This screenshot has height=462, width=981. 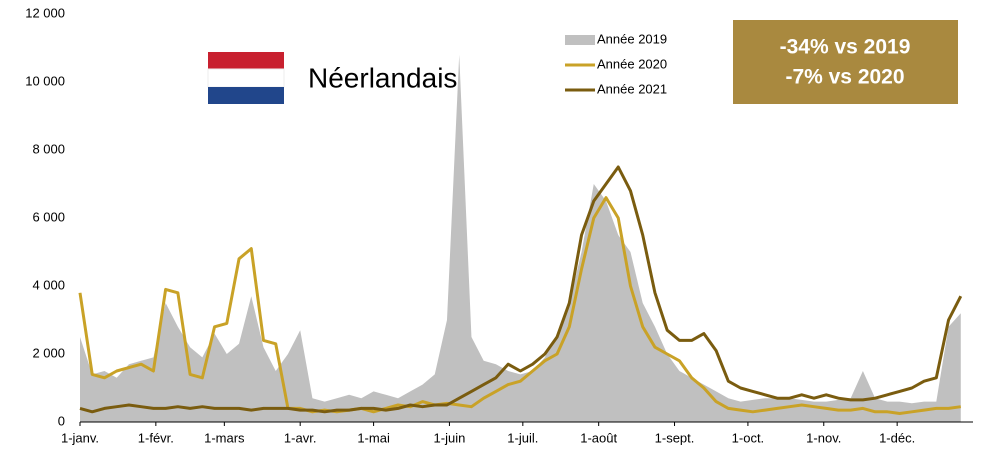 I want to click on y-tick-label: 8 000, so click(x=48, y=148).